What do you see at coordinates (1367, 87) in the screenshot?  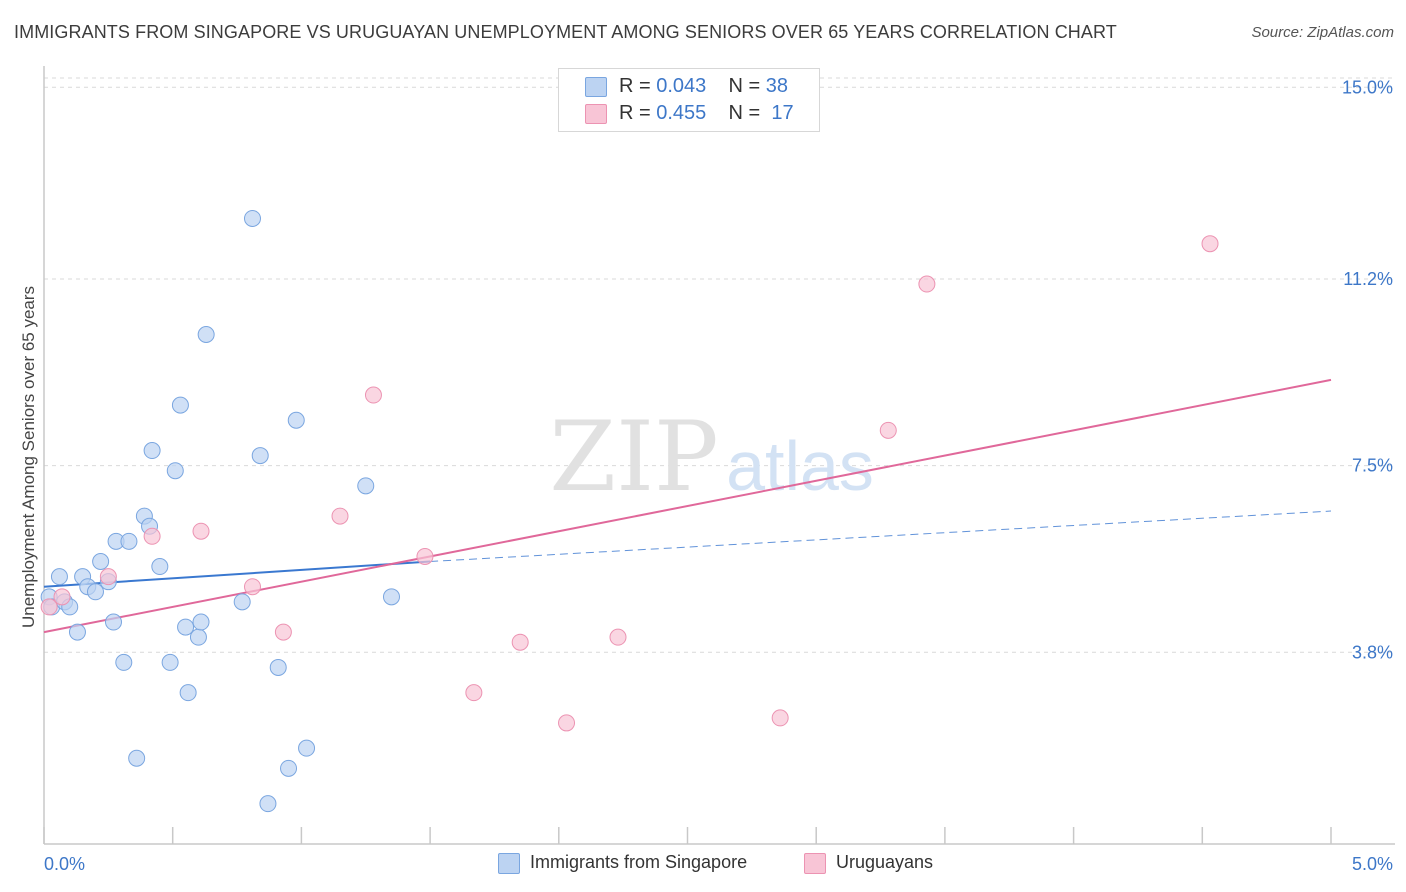 I see `y-tick-label-3: 15.0%` at bounding box center [1367, 87].